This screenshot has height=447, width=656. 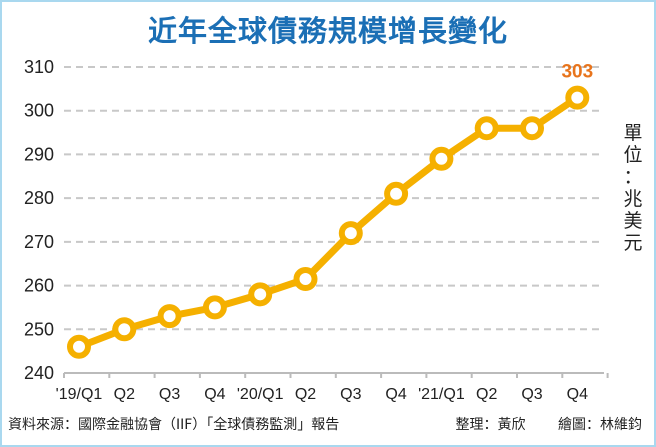 I want to click on y-axis-ticks: 240 250 260 270 280 290 300 310, so click(x=39, y=220).